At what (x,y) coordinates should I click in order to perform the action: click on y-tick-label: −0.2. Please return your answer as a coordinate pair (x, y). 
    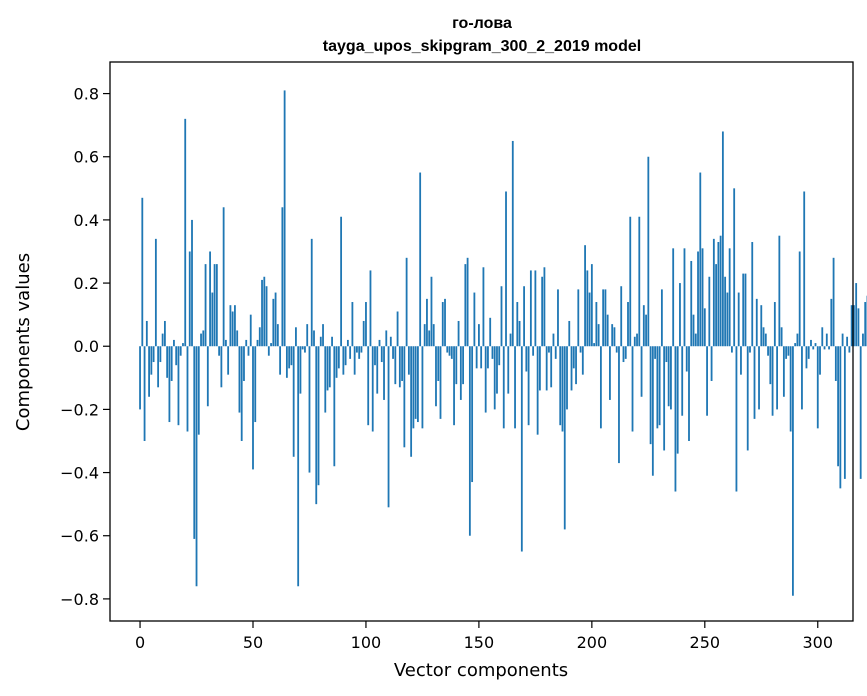
    Looking at the image, I should click on (79, 409).